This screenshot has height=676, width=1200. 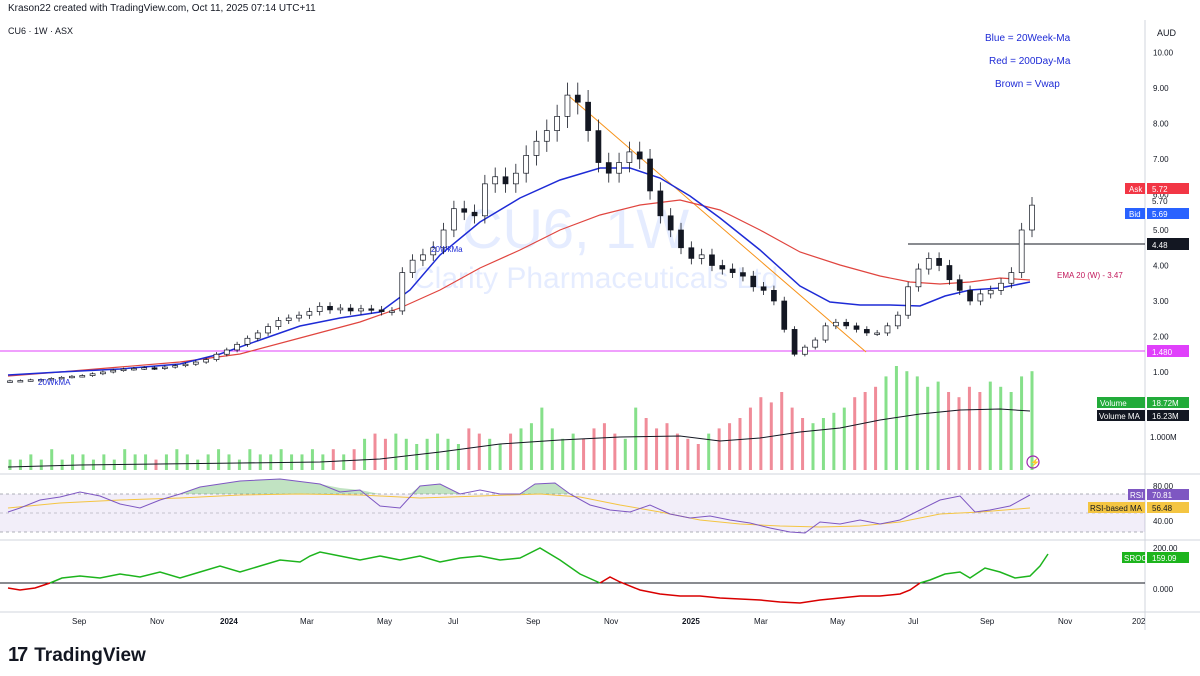 I want to click on sroc-axis-tick-0: 0.000, so click(x=1163, y=589).